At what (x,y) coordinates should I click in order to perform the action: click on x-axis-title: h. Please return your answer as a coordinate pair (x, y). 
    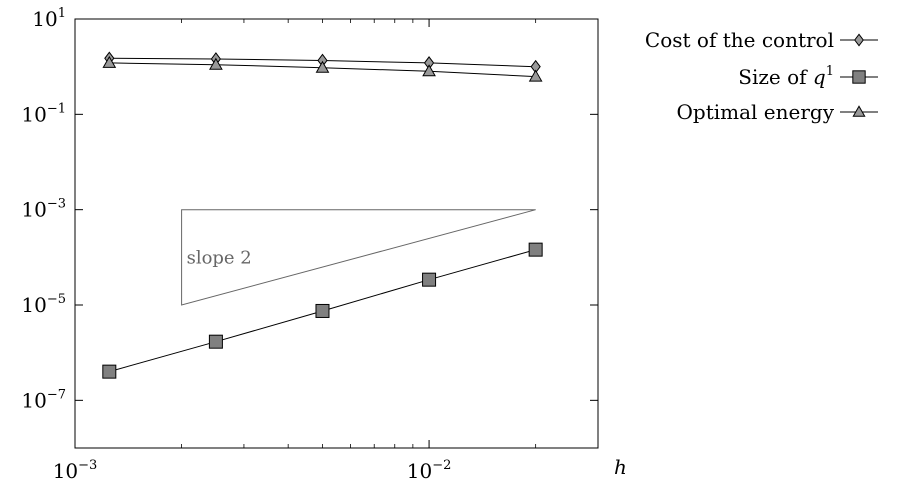
    Looking at the image, I should click on (620, 467).